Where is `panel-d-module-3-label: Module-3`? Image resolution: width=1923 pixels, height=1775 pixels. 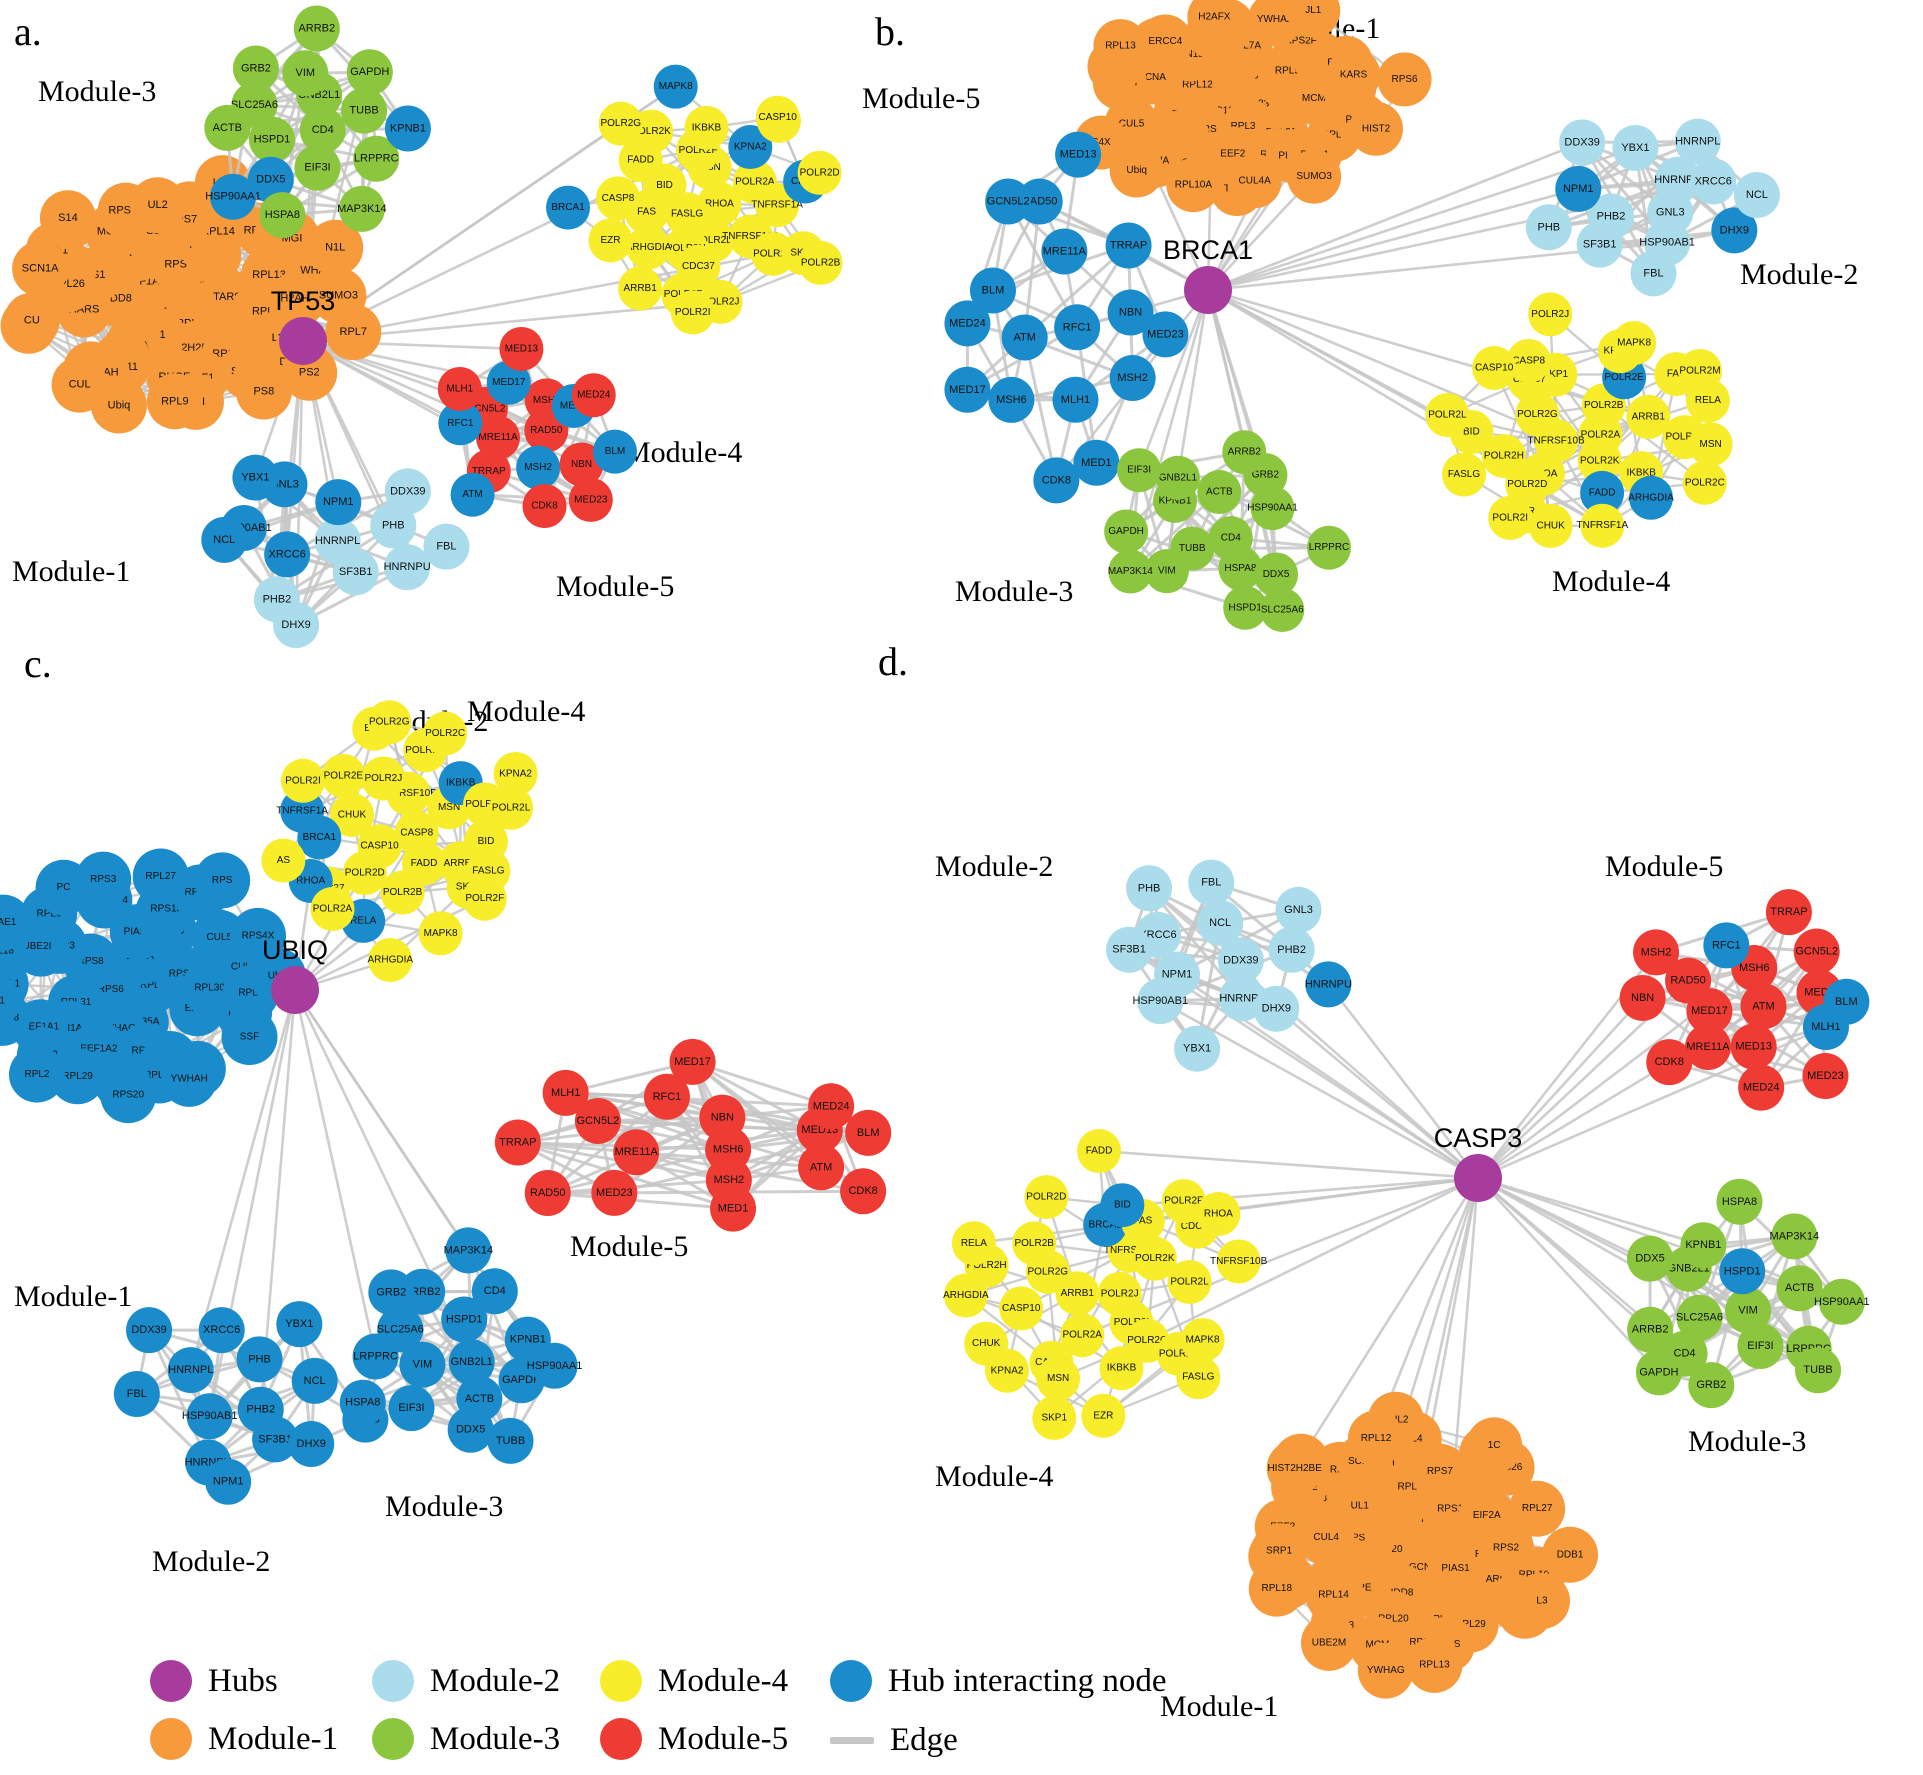
panel-d-module-3-label: Module-3 is located at coordinates (1747, 1441).